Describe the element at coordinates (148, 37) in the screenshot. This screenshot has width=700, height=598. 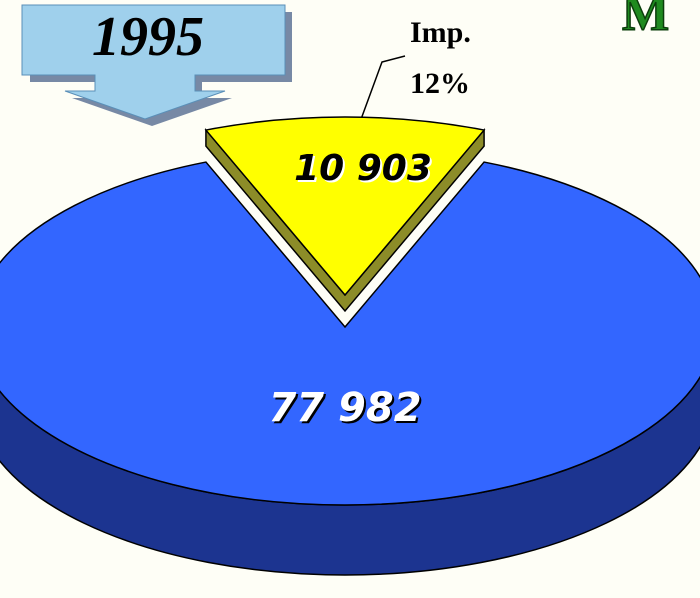
I see `chart-title: 1995` at that location.